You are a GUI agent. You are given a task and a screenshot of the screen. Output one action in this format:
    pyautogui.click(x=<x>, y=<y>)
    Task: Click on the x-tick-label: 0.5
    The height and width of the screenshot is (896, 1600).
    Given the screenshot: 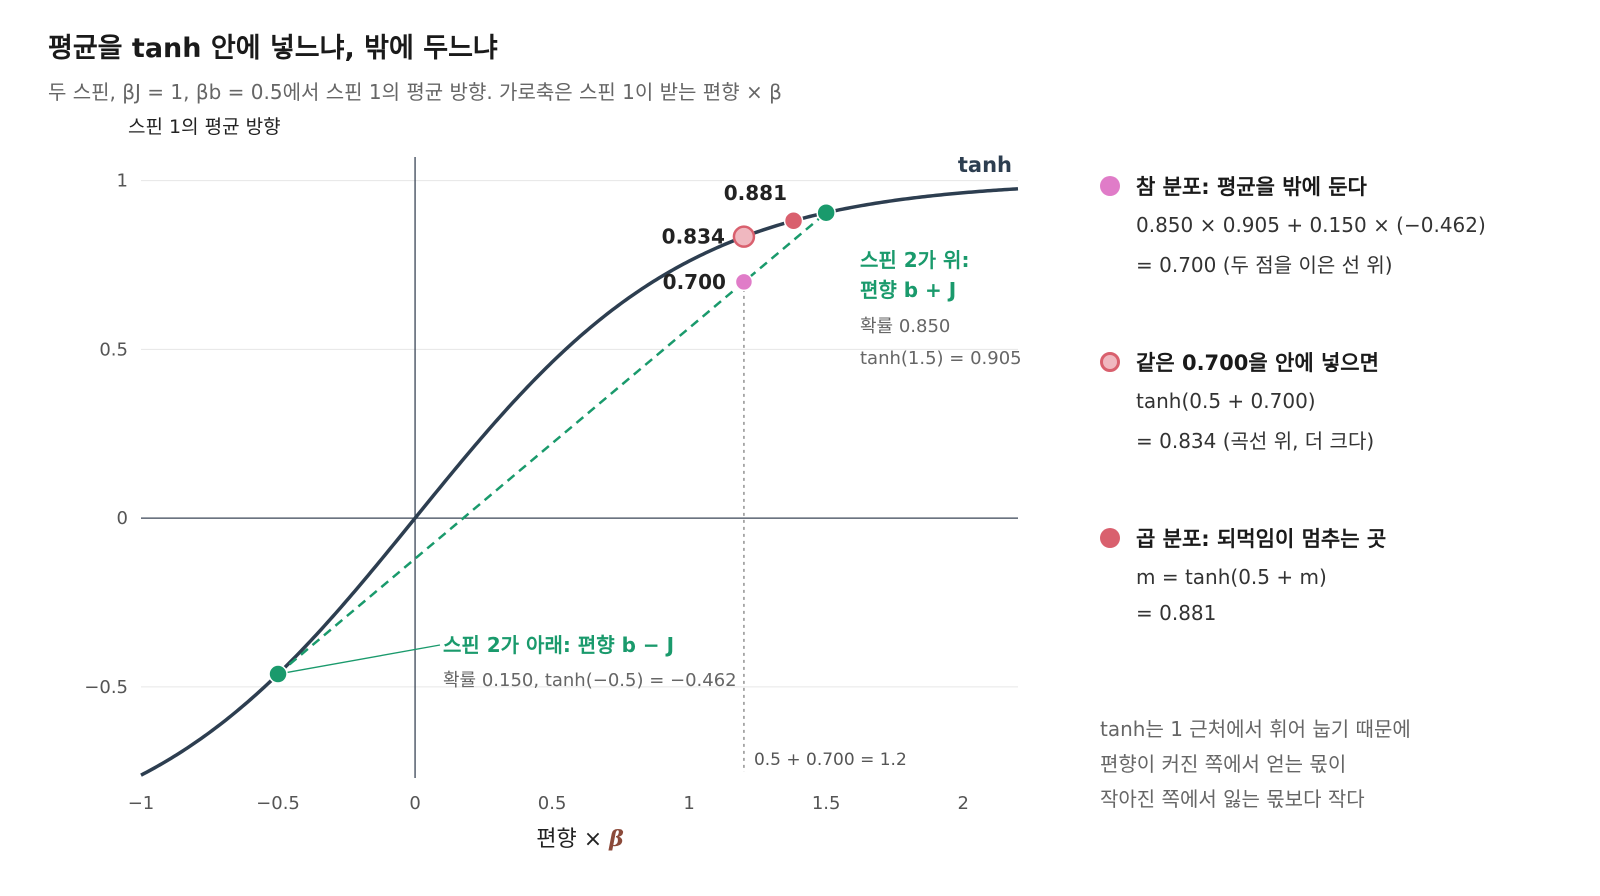 What is the action you would take?
    pyautogui.click(x=552, y=803)
    